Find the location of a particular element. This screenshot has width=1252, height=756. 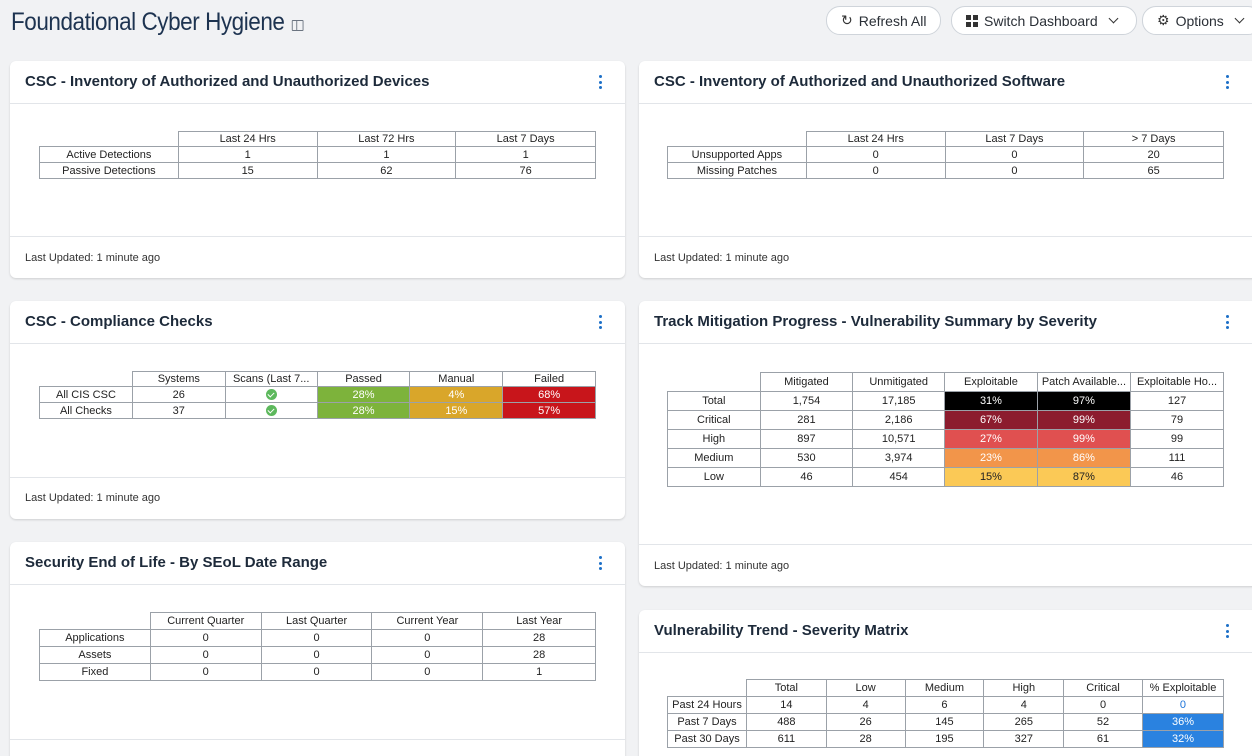

table-cell: 17,185 is located at coordinates (899, 401).